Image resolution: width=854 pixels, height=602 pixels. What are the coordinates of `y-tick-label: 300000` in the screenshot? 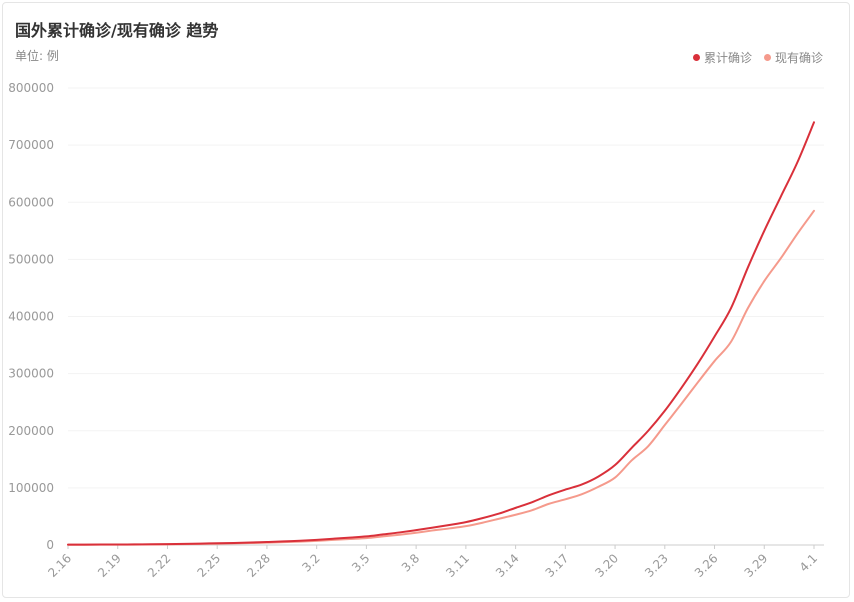 It's located at (31, 374).